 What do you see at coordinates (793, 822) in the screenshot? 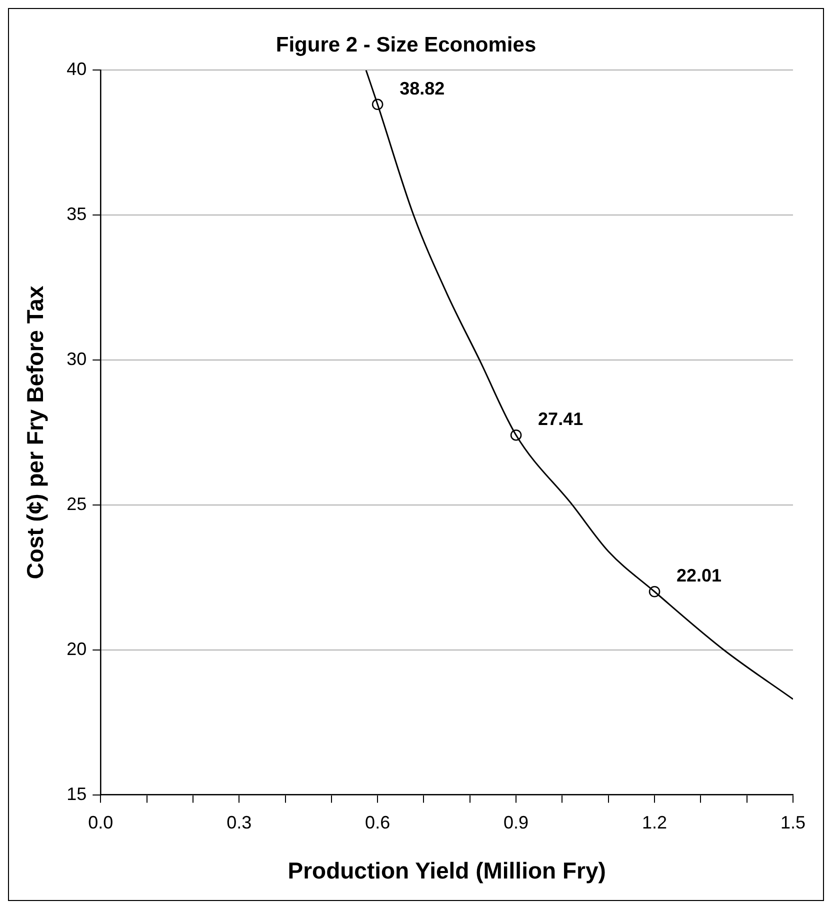
I see `x-tick-label: 1.5` at bounding box center [793, 822].